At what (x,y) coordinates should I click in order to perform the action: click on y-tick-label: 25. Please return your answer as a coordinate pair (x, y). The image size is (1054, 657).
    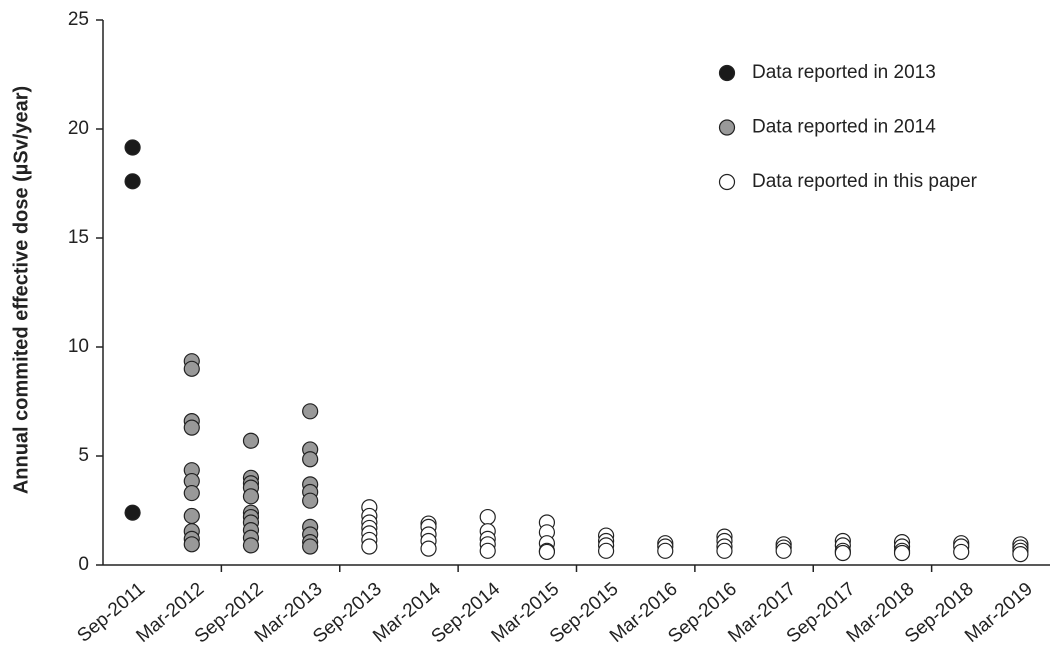
    Looking at the image, I should click on (78, 19).